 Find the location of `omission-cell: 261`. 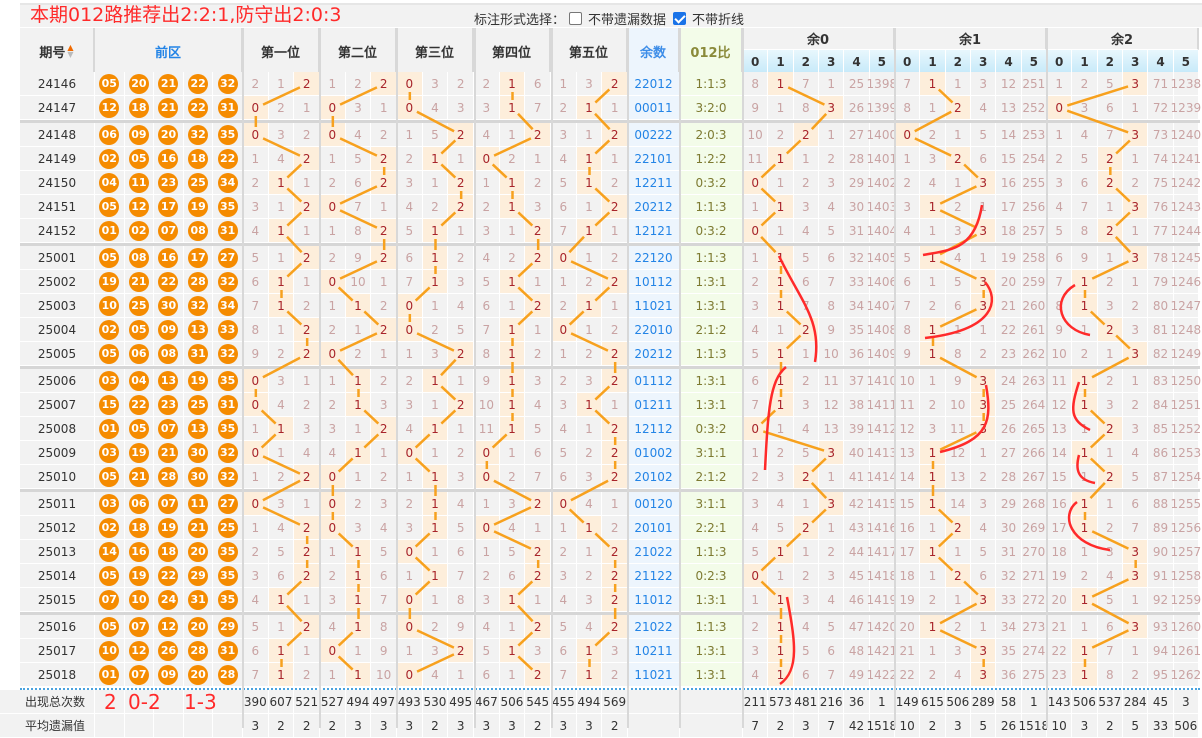

omission-cell: 261 is located at coordinates (1034, 330).